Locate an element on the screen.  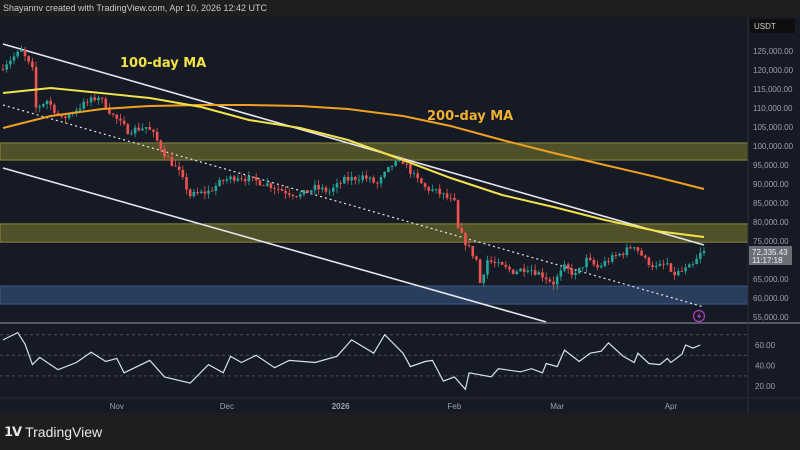
ma100-label: 100-day MA is located at coordinates (163, 63).